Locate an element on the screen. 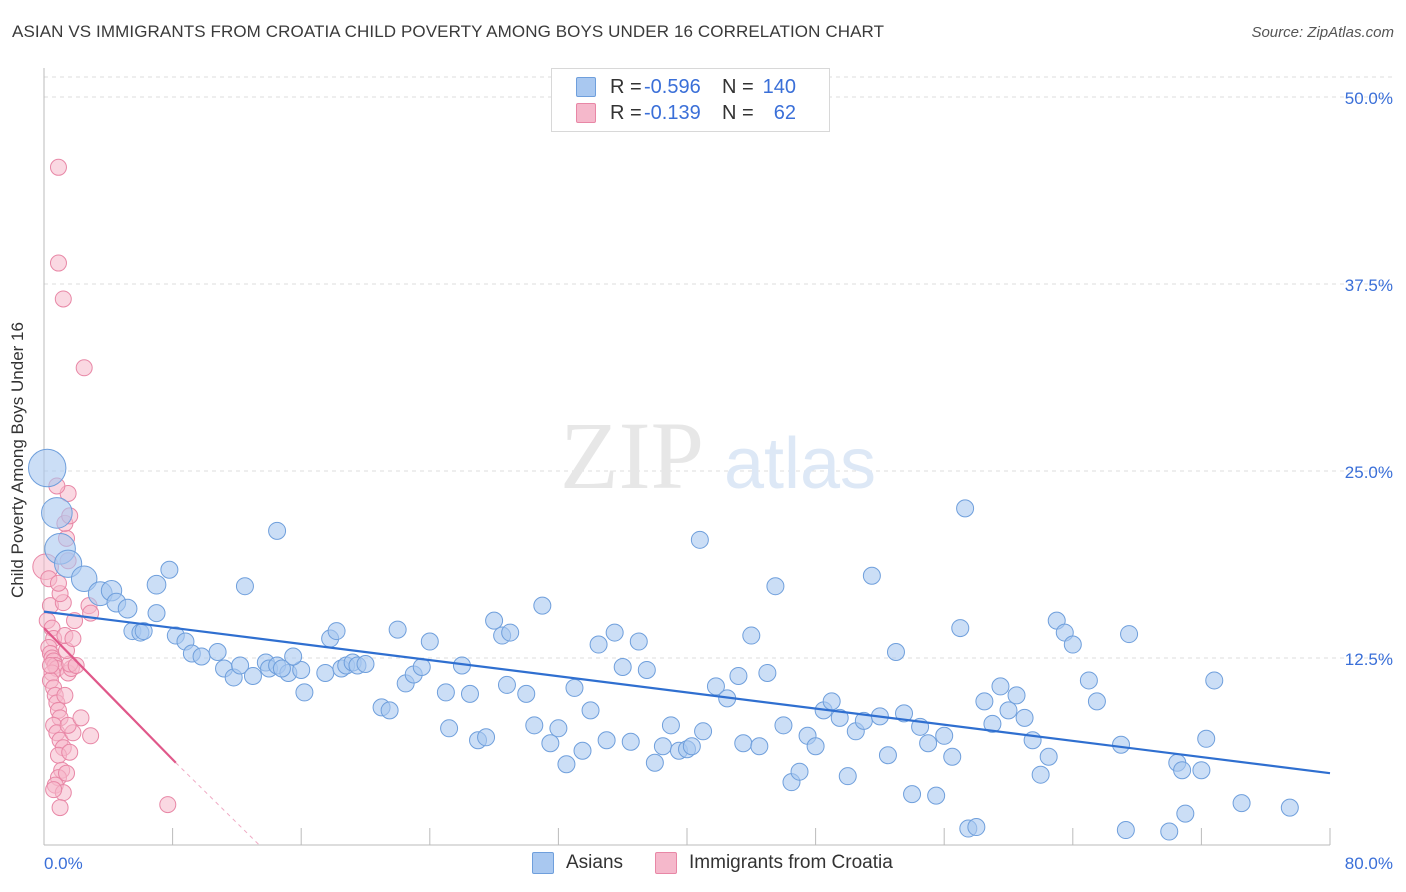 The height and width of the screenshot is (892, 1406). chart-source: Source: ZipAtlas.com is located at coordinates (1322, 32).